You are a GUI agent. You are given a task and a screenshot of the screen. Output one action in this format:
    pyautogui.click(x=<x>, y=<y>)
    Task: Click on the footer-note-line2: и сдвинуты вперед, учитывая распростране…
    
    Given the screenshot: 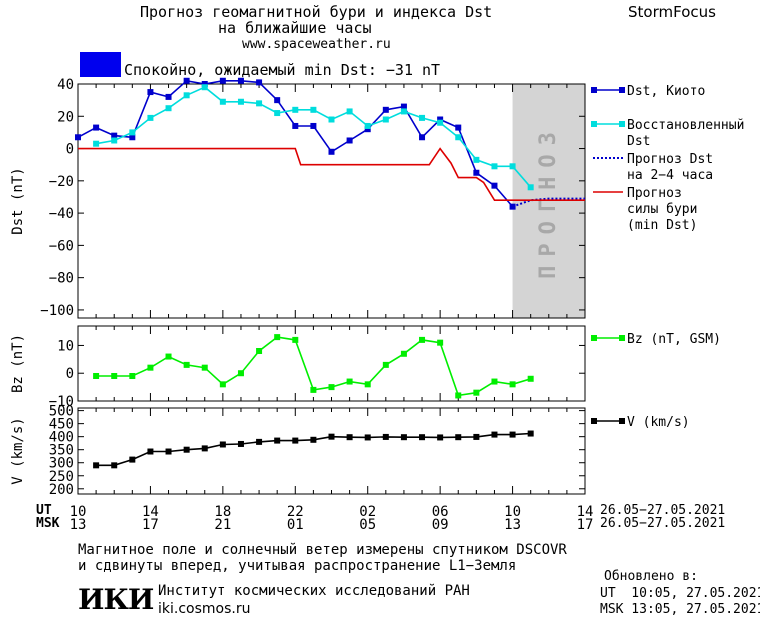 What is the action you would take?
    pyautogui.click(x=297, y=566)
    